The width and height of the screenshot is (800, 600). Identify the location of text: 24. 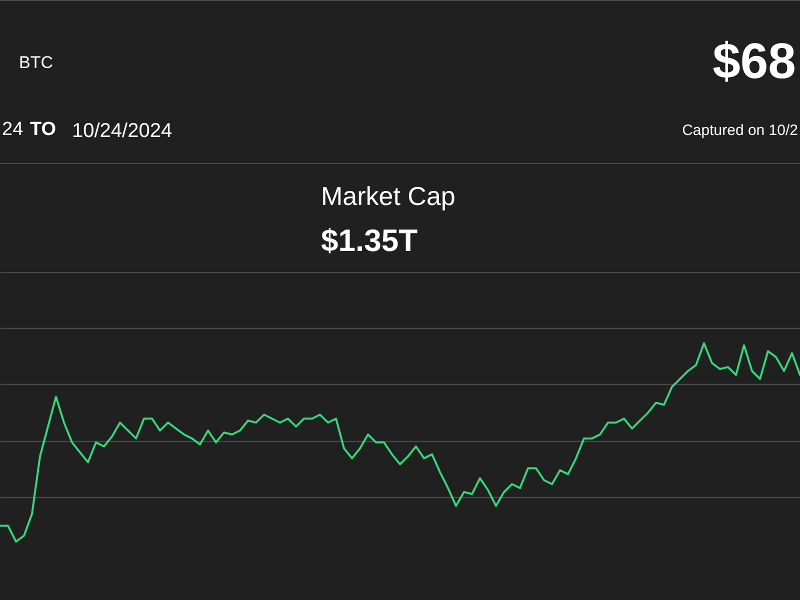
(13, 130).